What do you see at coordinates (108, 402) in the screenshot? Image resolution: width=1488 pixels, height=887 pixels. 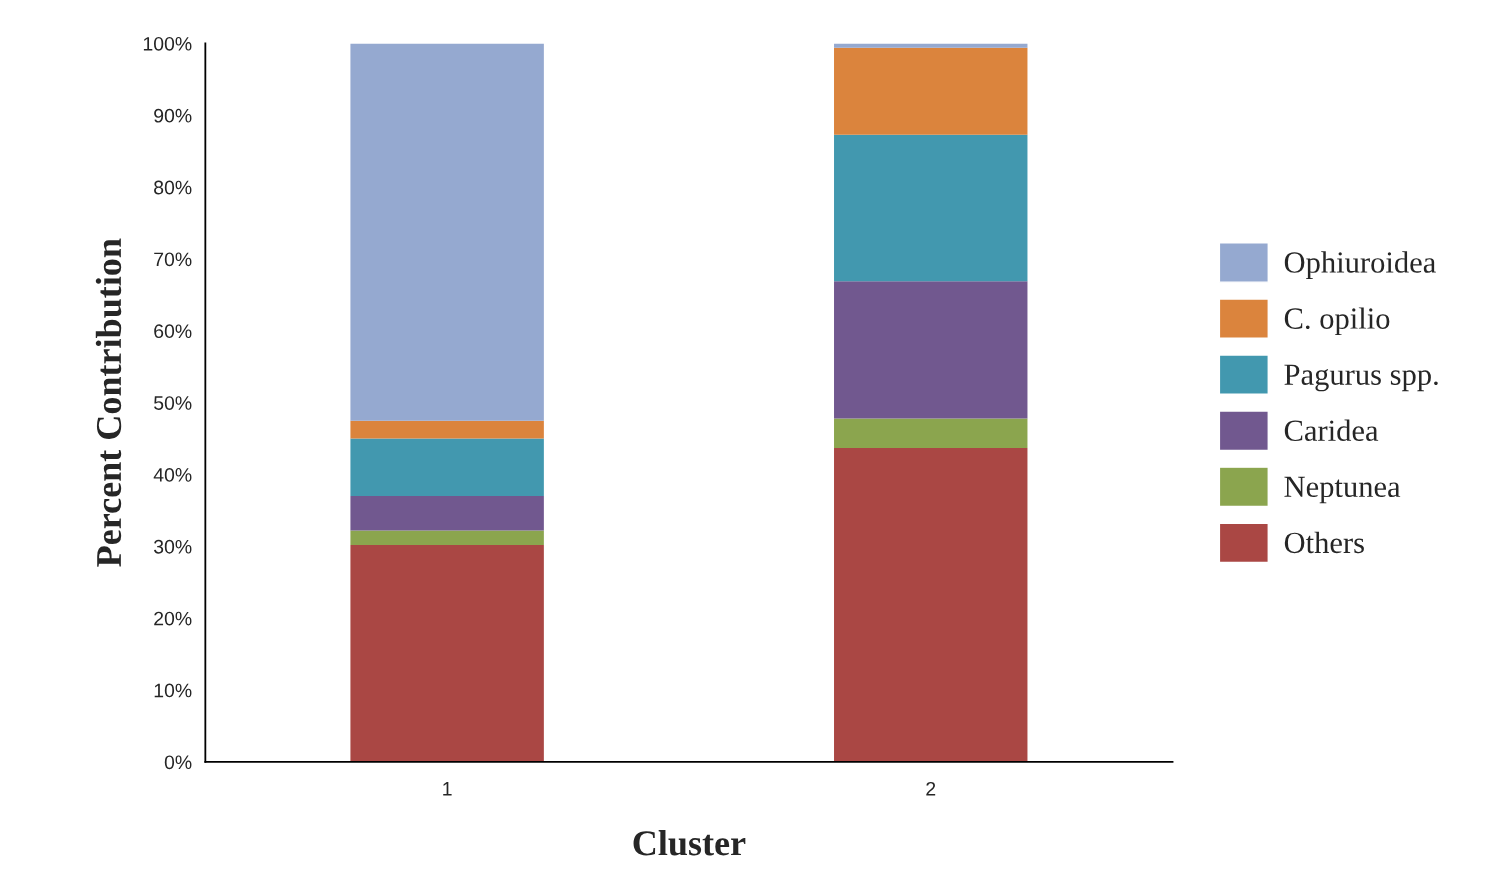 I see `y-axis-title: Percent Contribution` at bounding box center [108, 402].